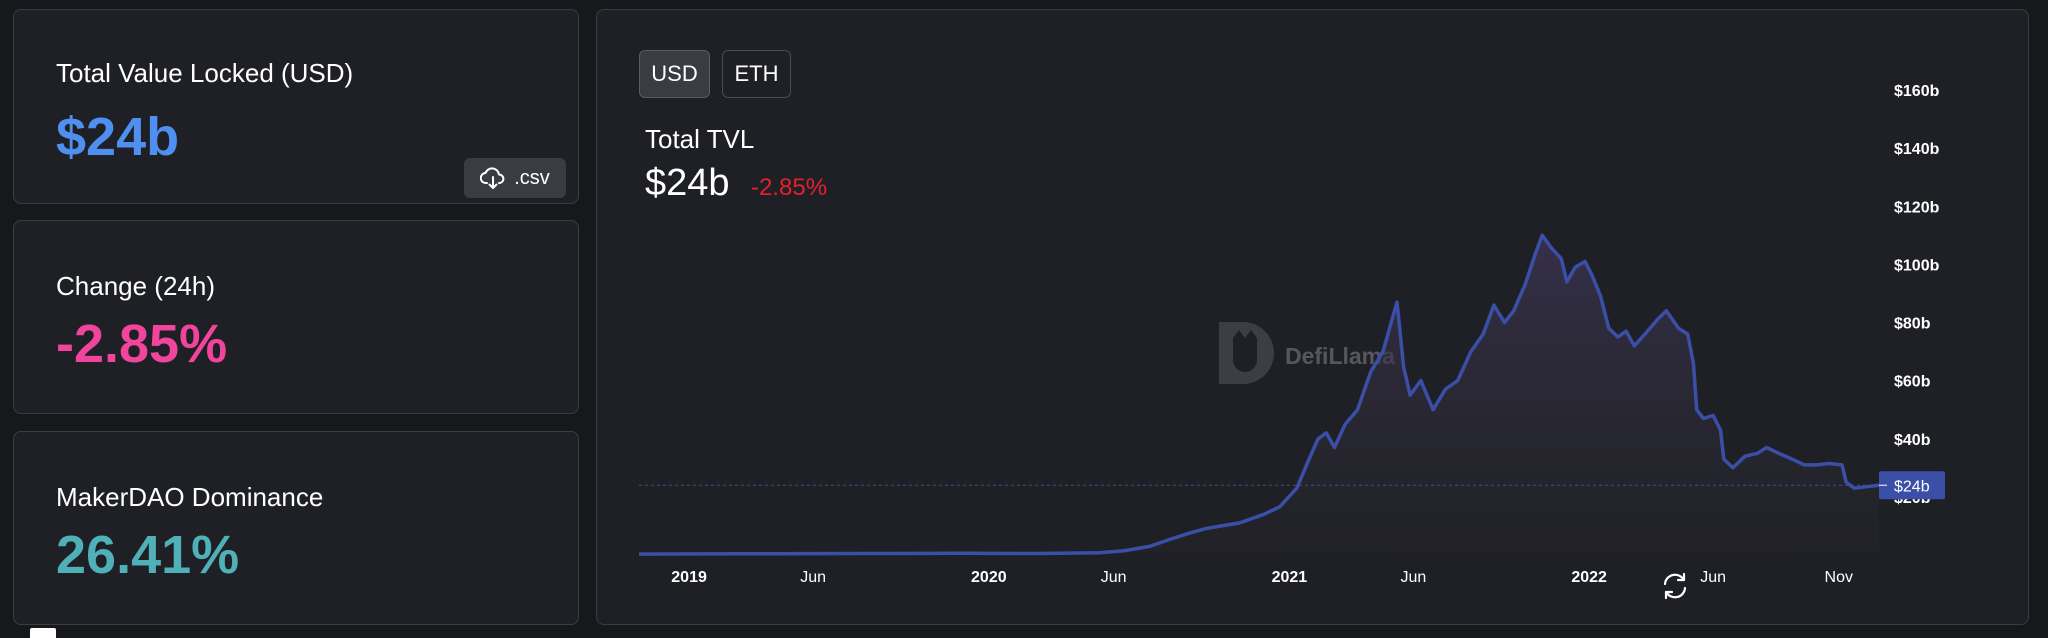 Image resolution: width=2048 pixels, height=638 pixels. Describe the element at coordinates (148, 555) in the screenshot. I see `dominance-value: 26.41%` at that location.